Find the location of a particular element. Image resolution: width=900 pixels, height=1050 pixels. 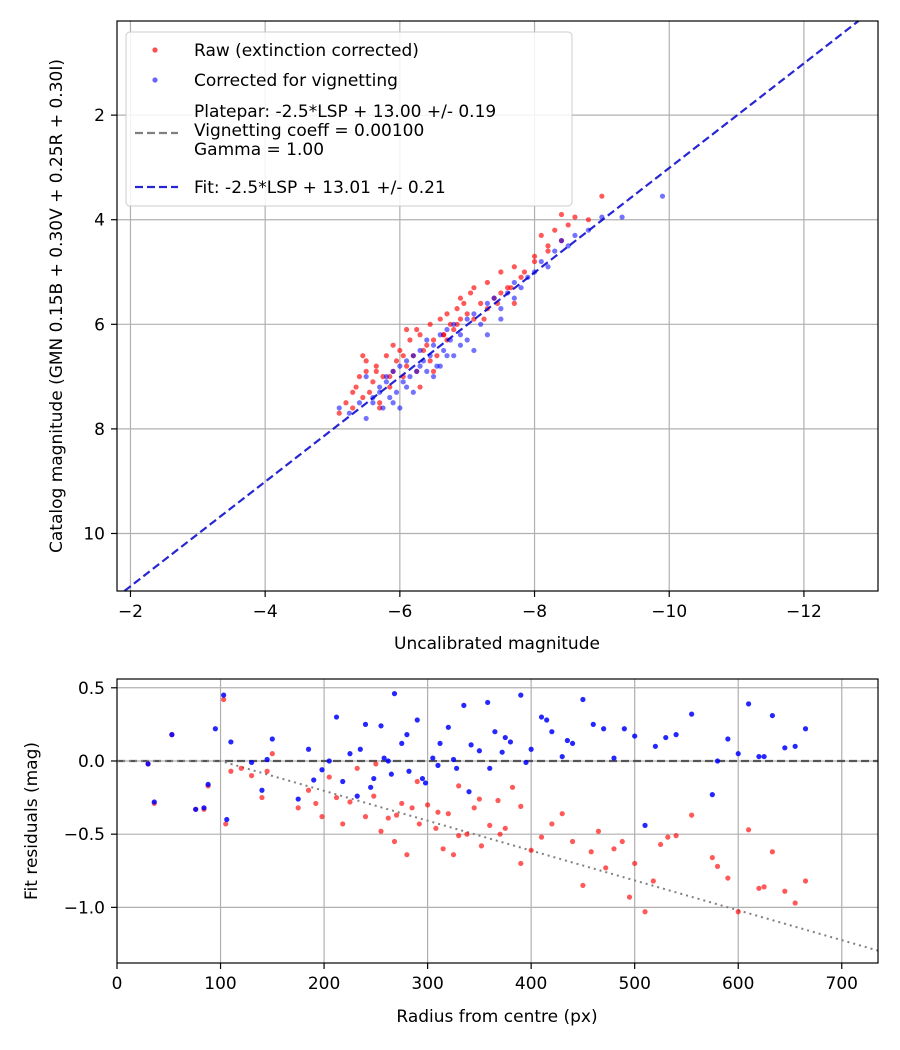

bottom-y-axis-label: Fit residuals (mag) is located at coordinates (32, 821).